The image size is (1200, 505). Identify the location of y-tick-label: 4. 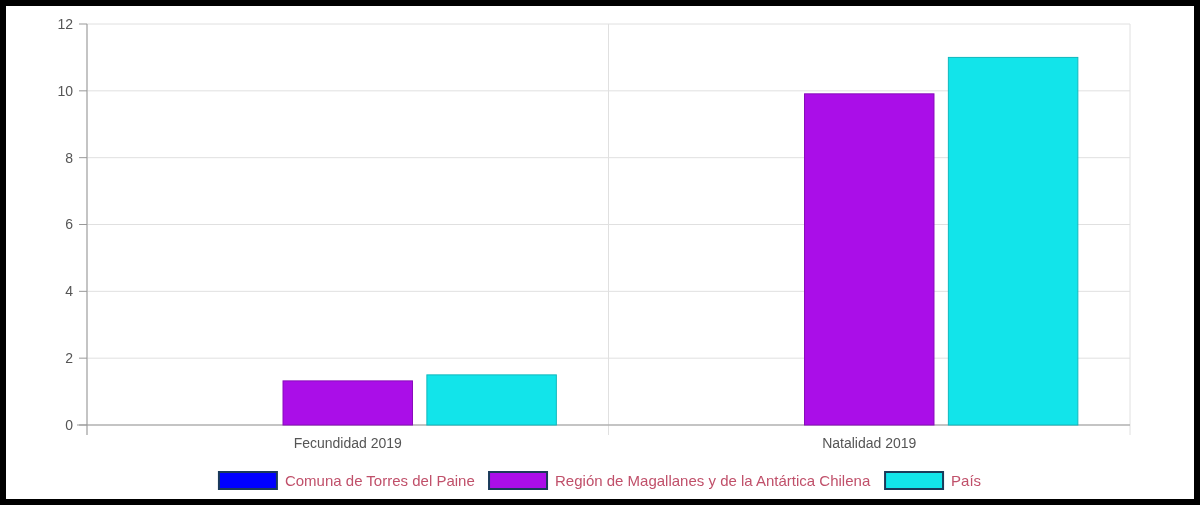
(69, 291).